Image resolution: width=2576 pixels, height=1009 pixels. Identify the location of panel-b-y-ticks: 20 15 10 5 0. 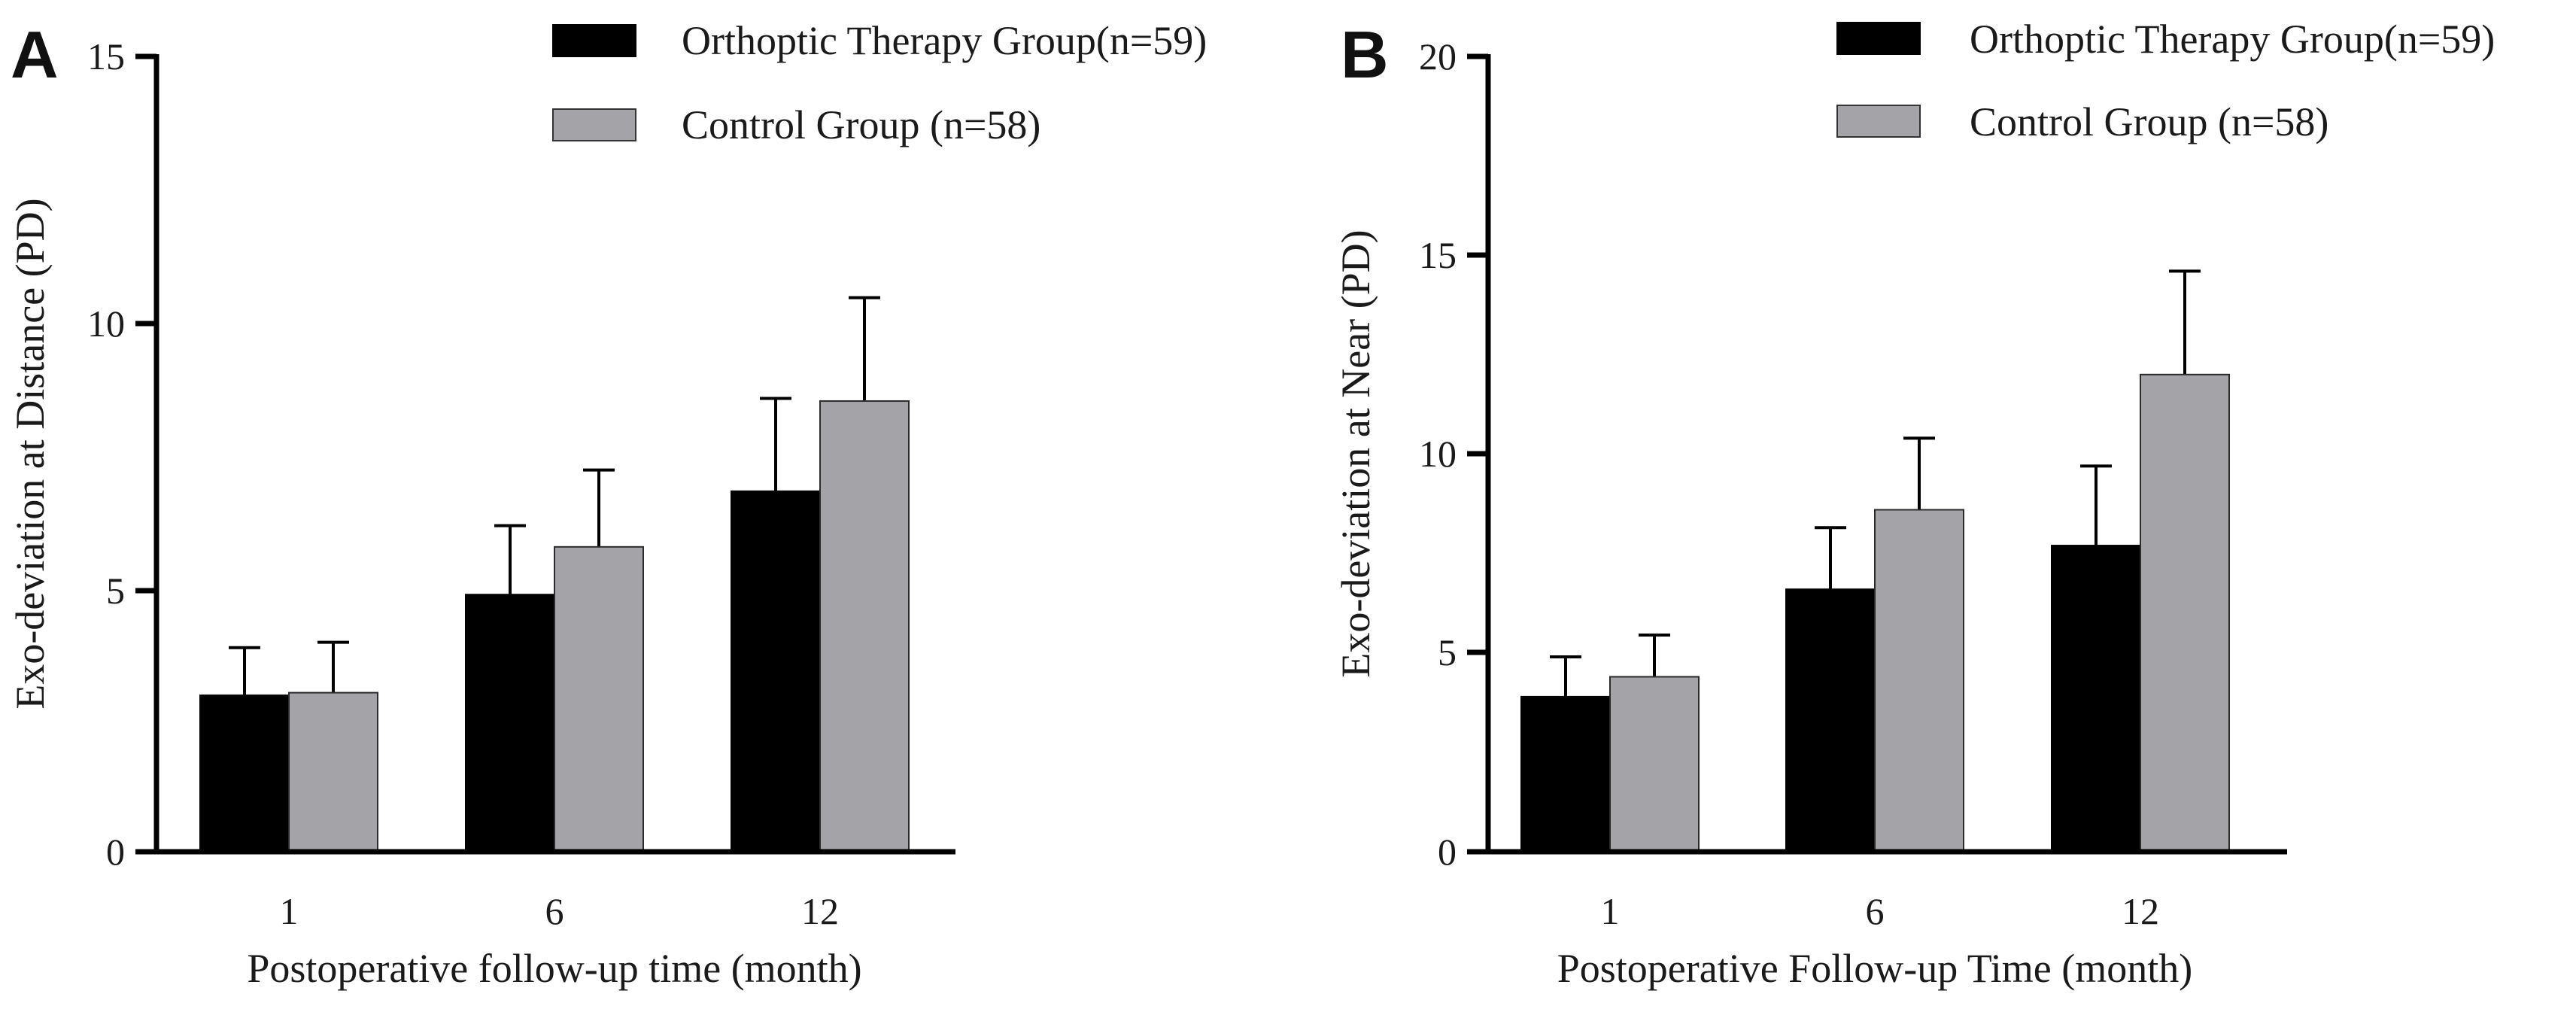
(1454, 454).